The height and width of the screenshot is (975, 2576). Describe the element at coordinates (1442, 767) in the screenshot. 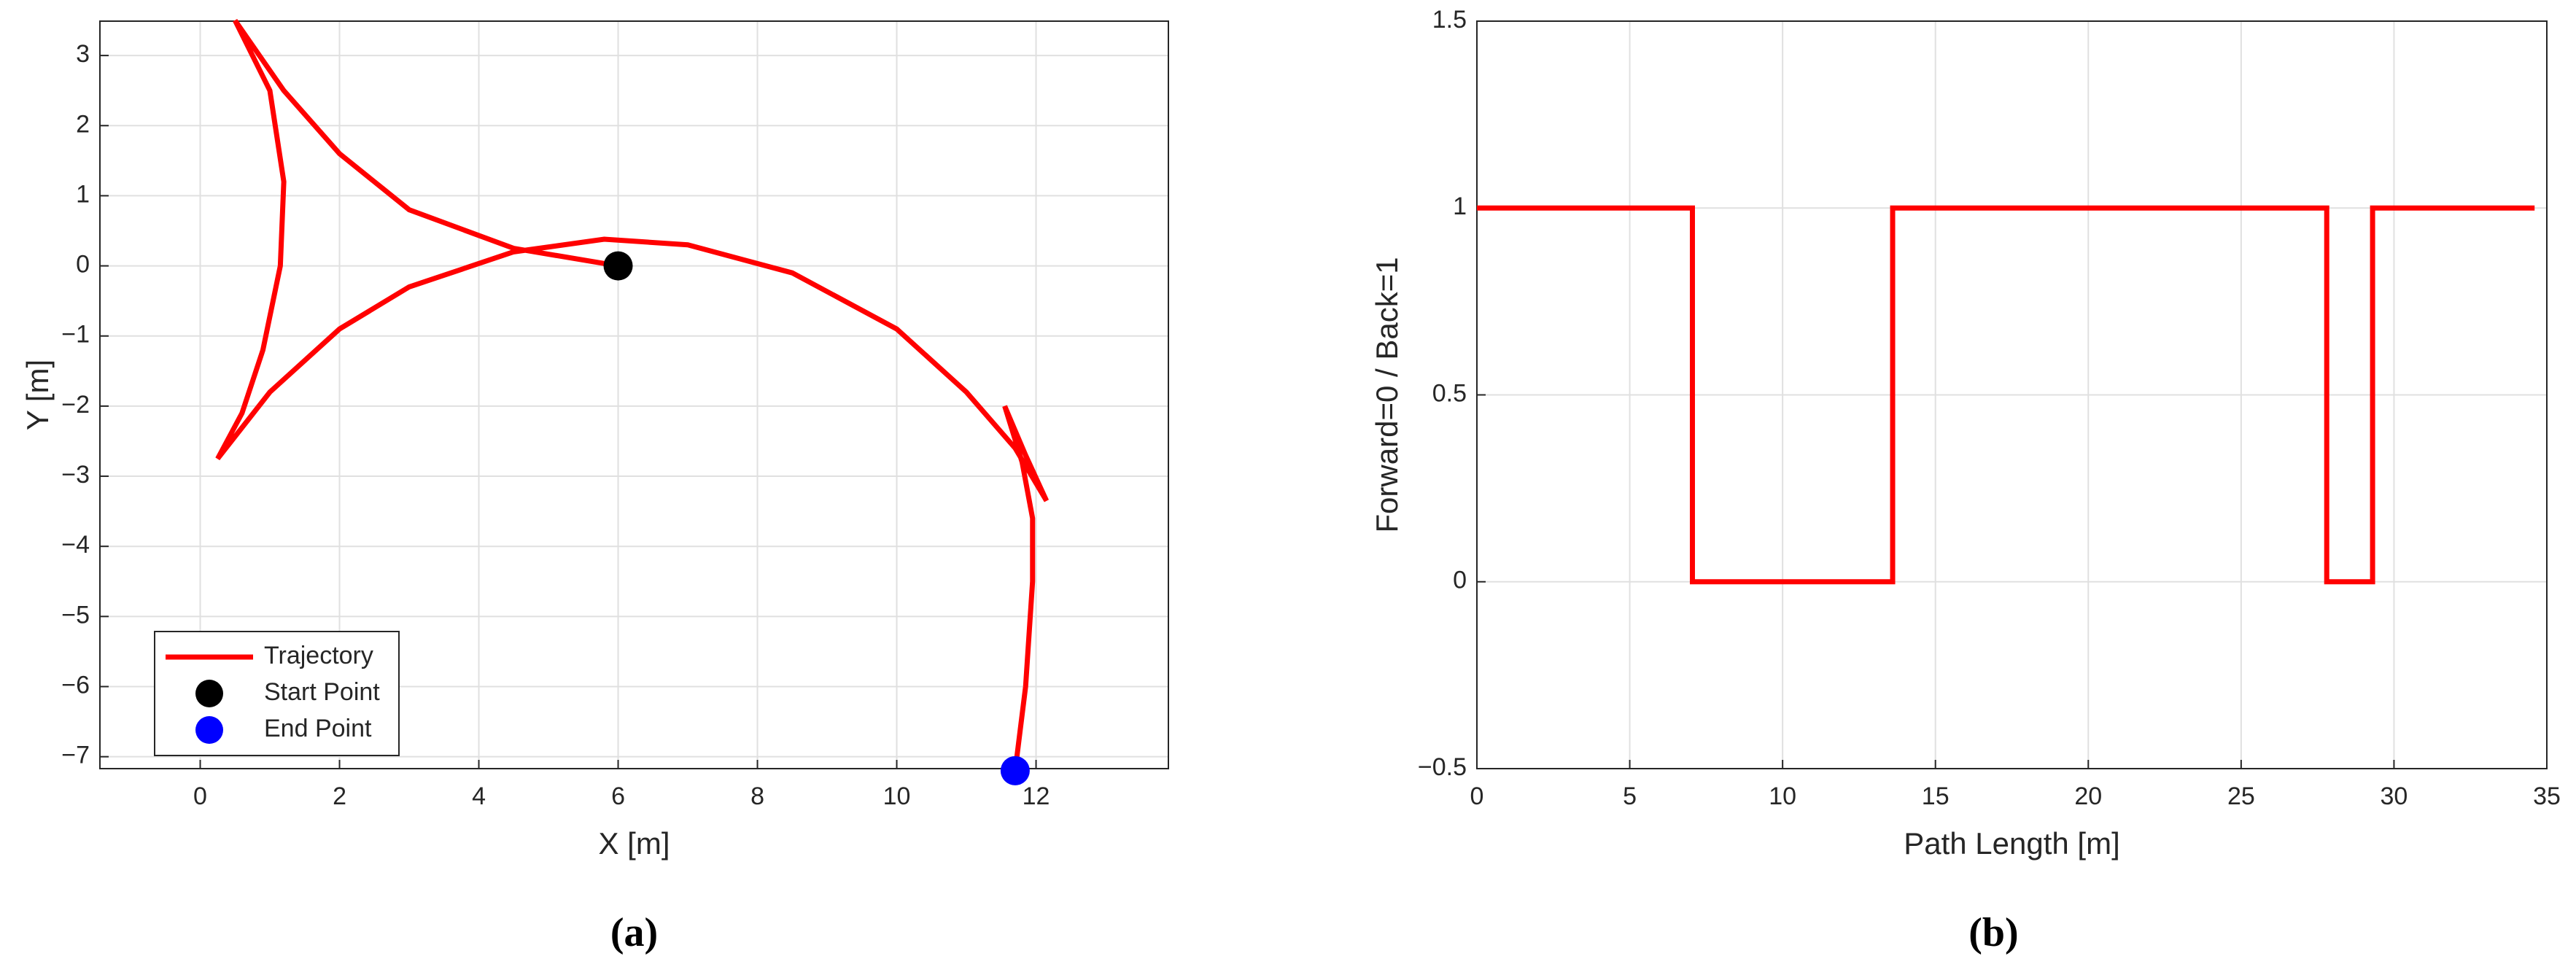

I see `y-tick-label: −0.5` at that location.